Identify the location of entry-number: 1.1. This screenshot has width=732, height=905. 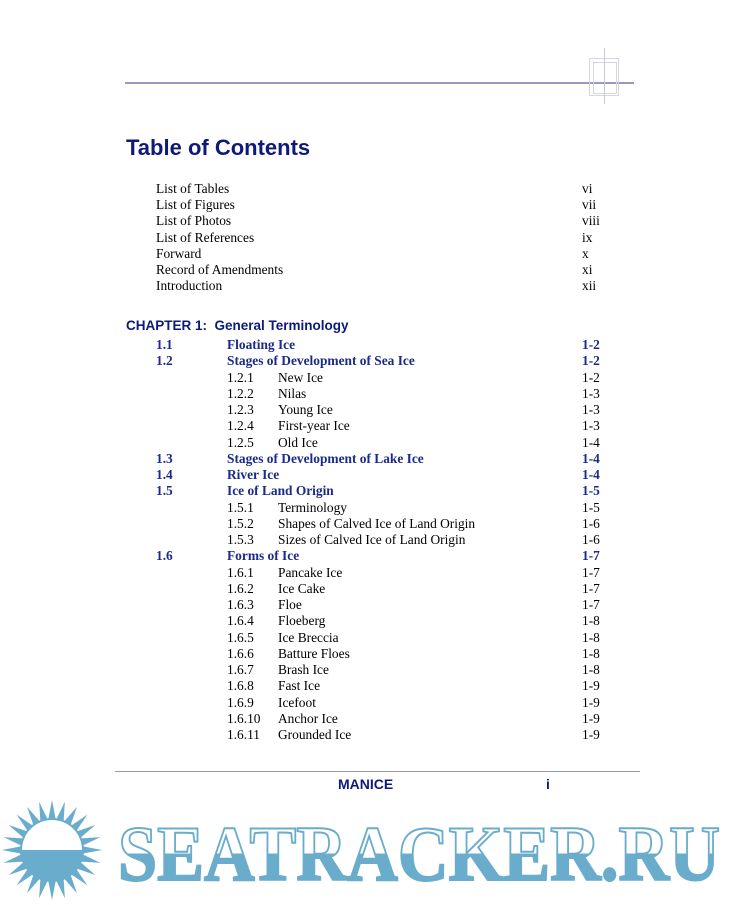
(164, 344).